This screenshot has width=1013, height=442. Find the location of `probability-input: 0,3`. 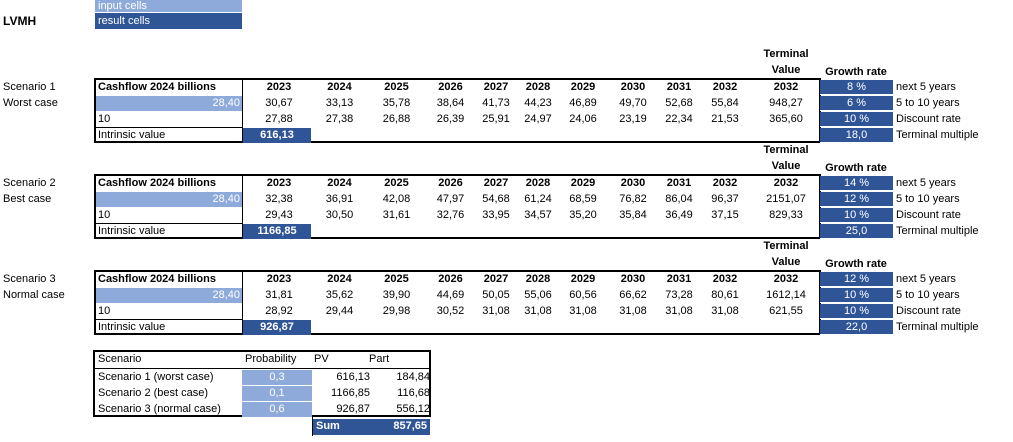

probability-input: 0,3 is located at coordinates (277, 377).